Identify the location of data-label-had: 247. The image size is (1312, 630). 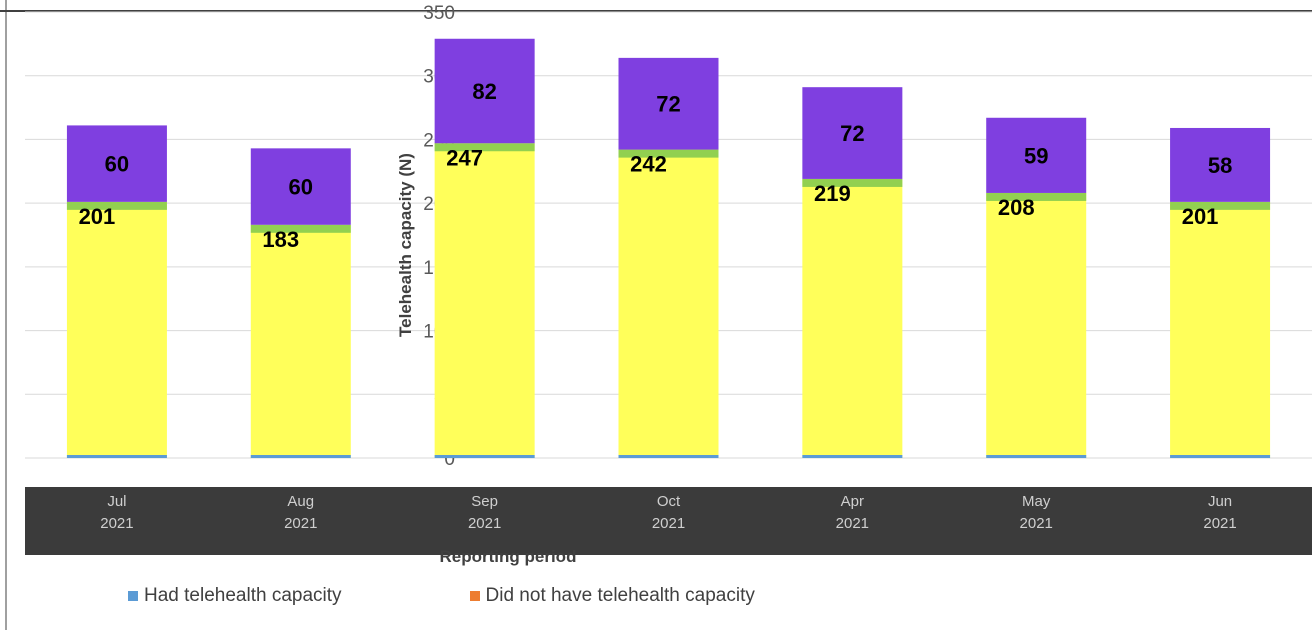
(464, 157).